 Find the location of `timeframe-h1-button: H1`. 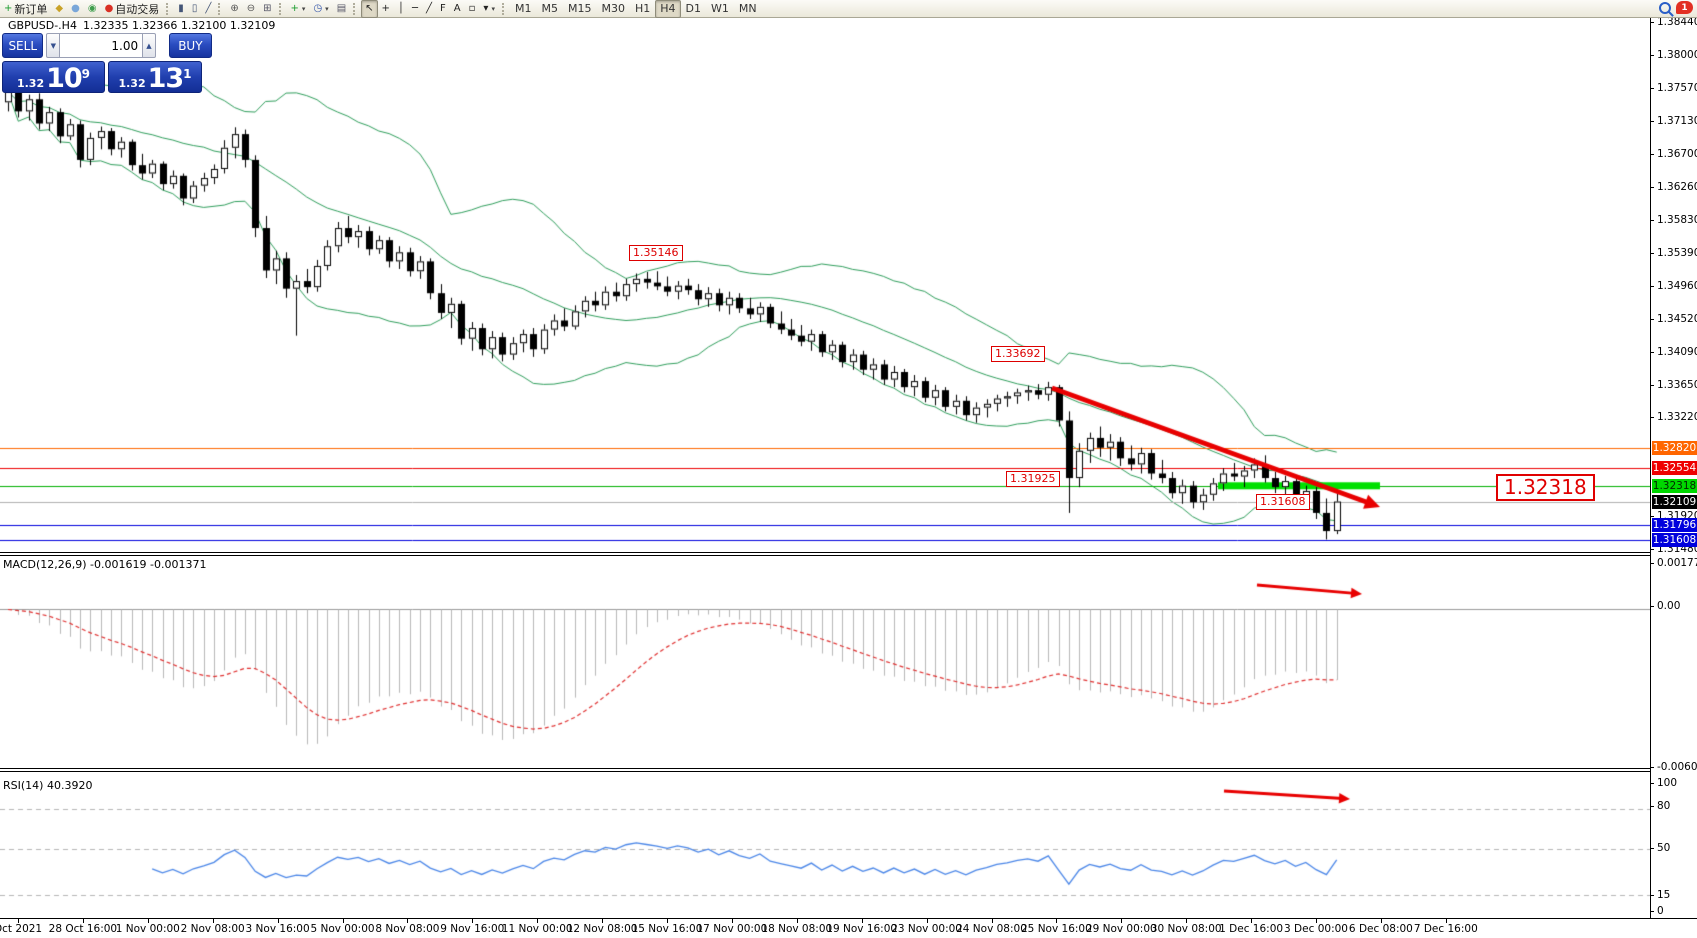

timeframe-h1-button: H1 is located at coordinates (642, 8).